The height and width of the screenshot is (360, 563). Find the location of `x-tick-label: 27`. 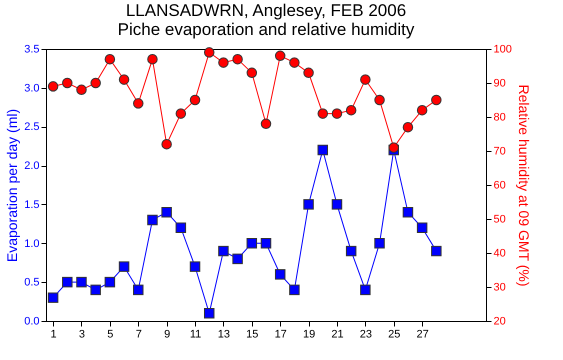

x-tick-label: 27 is located at coordinates (422, 334).